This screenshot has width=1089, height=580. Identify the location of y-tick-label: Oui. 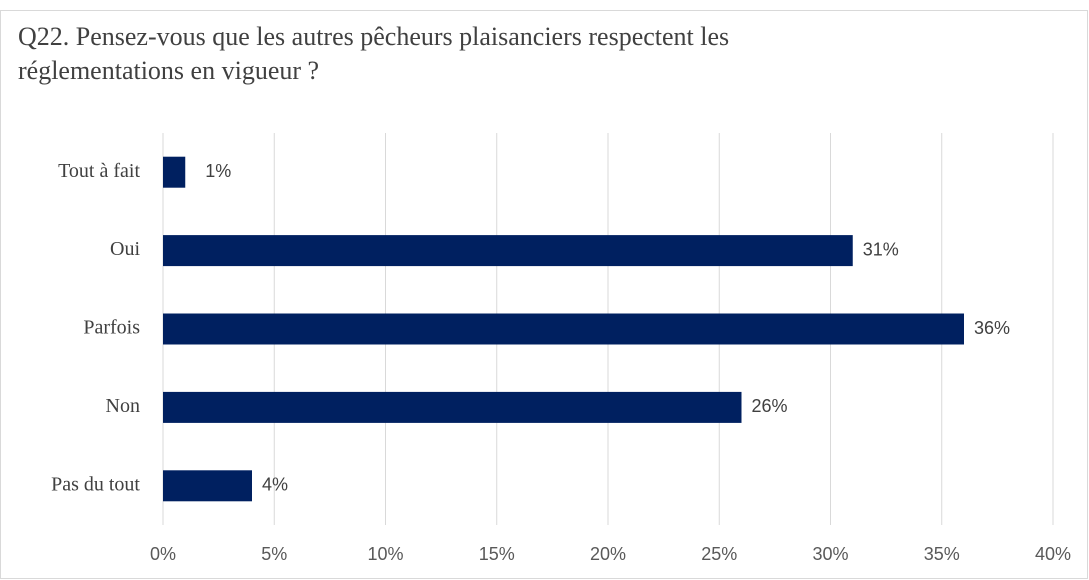
(125, 249).